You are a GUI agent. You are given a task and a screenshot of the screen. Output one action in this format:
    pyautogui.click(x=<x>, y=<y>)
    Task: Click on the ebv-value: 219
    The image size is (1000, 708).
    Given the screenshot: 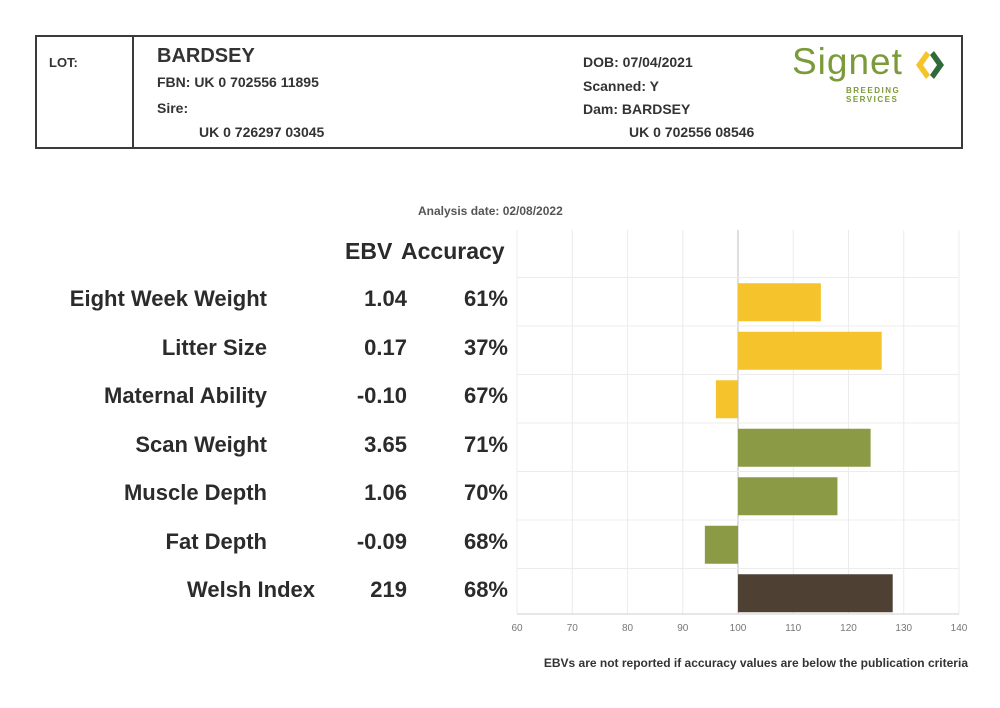 What is the action you would take?
    pyautogui.click(x=388, y=589)
    